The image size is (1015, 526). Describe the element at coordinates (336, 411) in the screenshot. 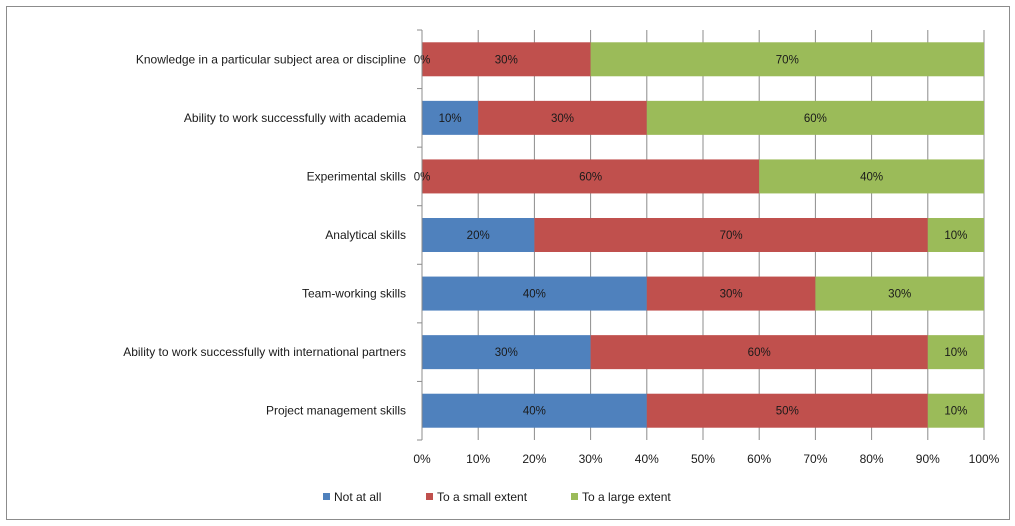

I see `category-label: Project management skills` at that location.